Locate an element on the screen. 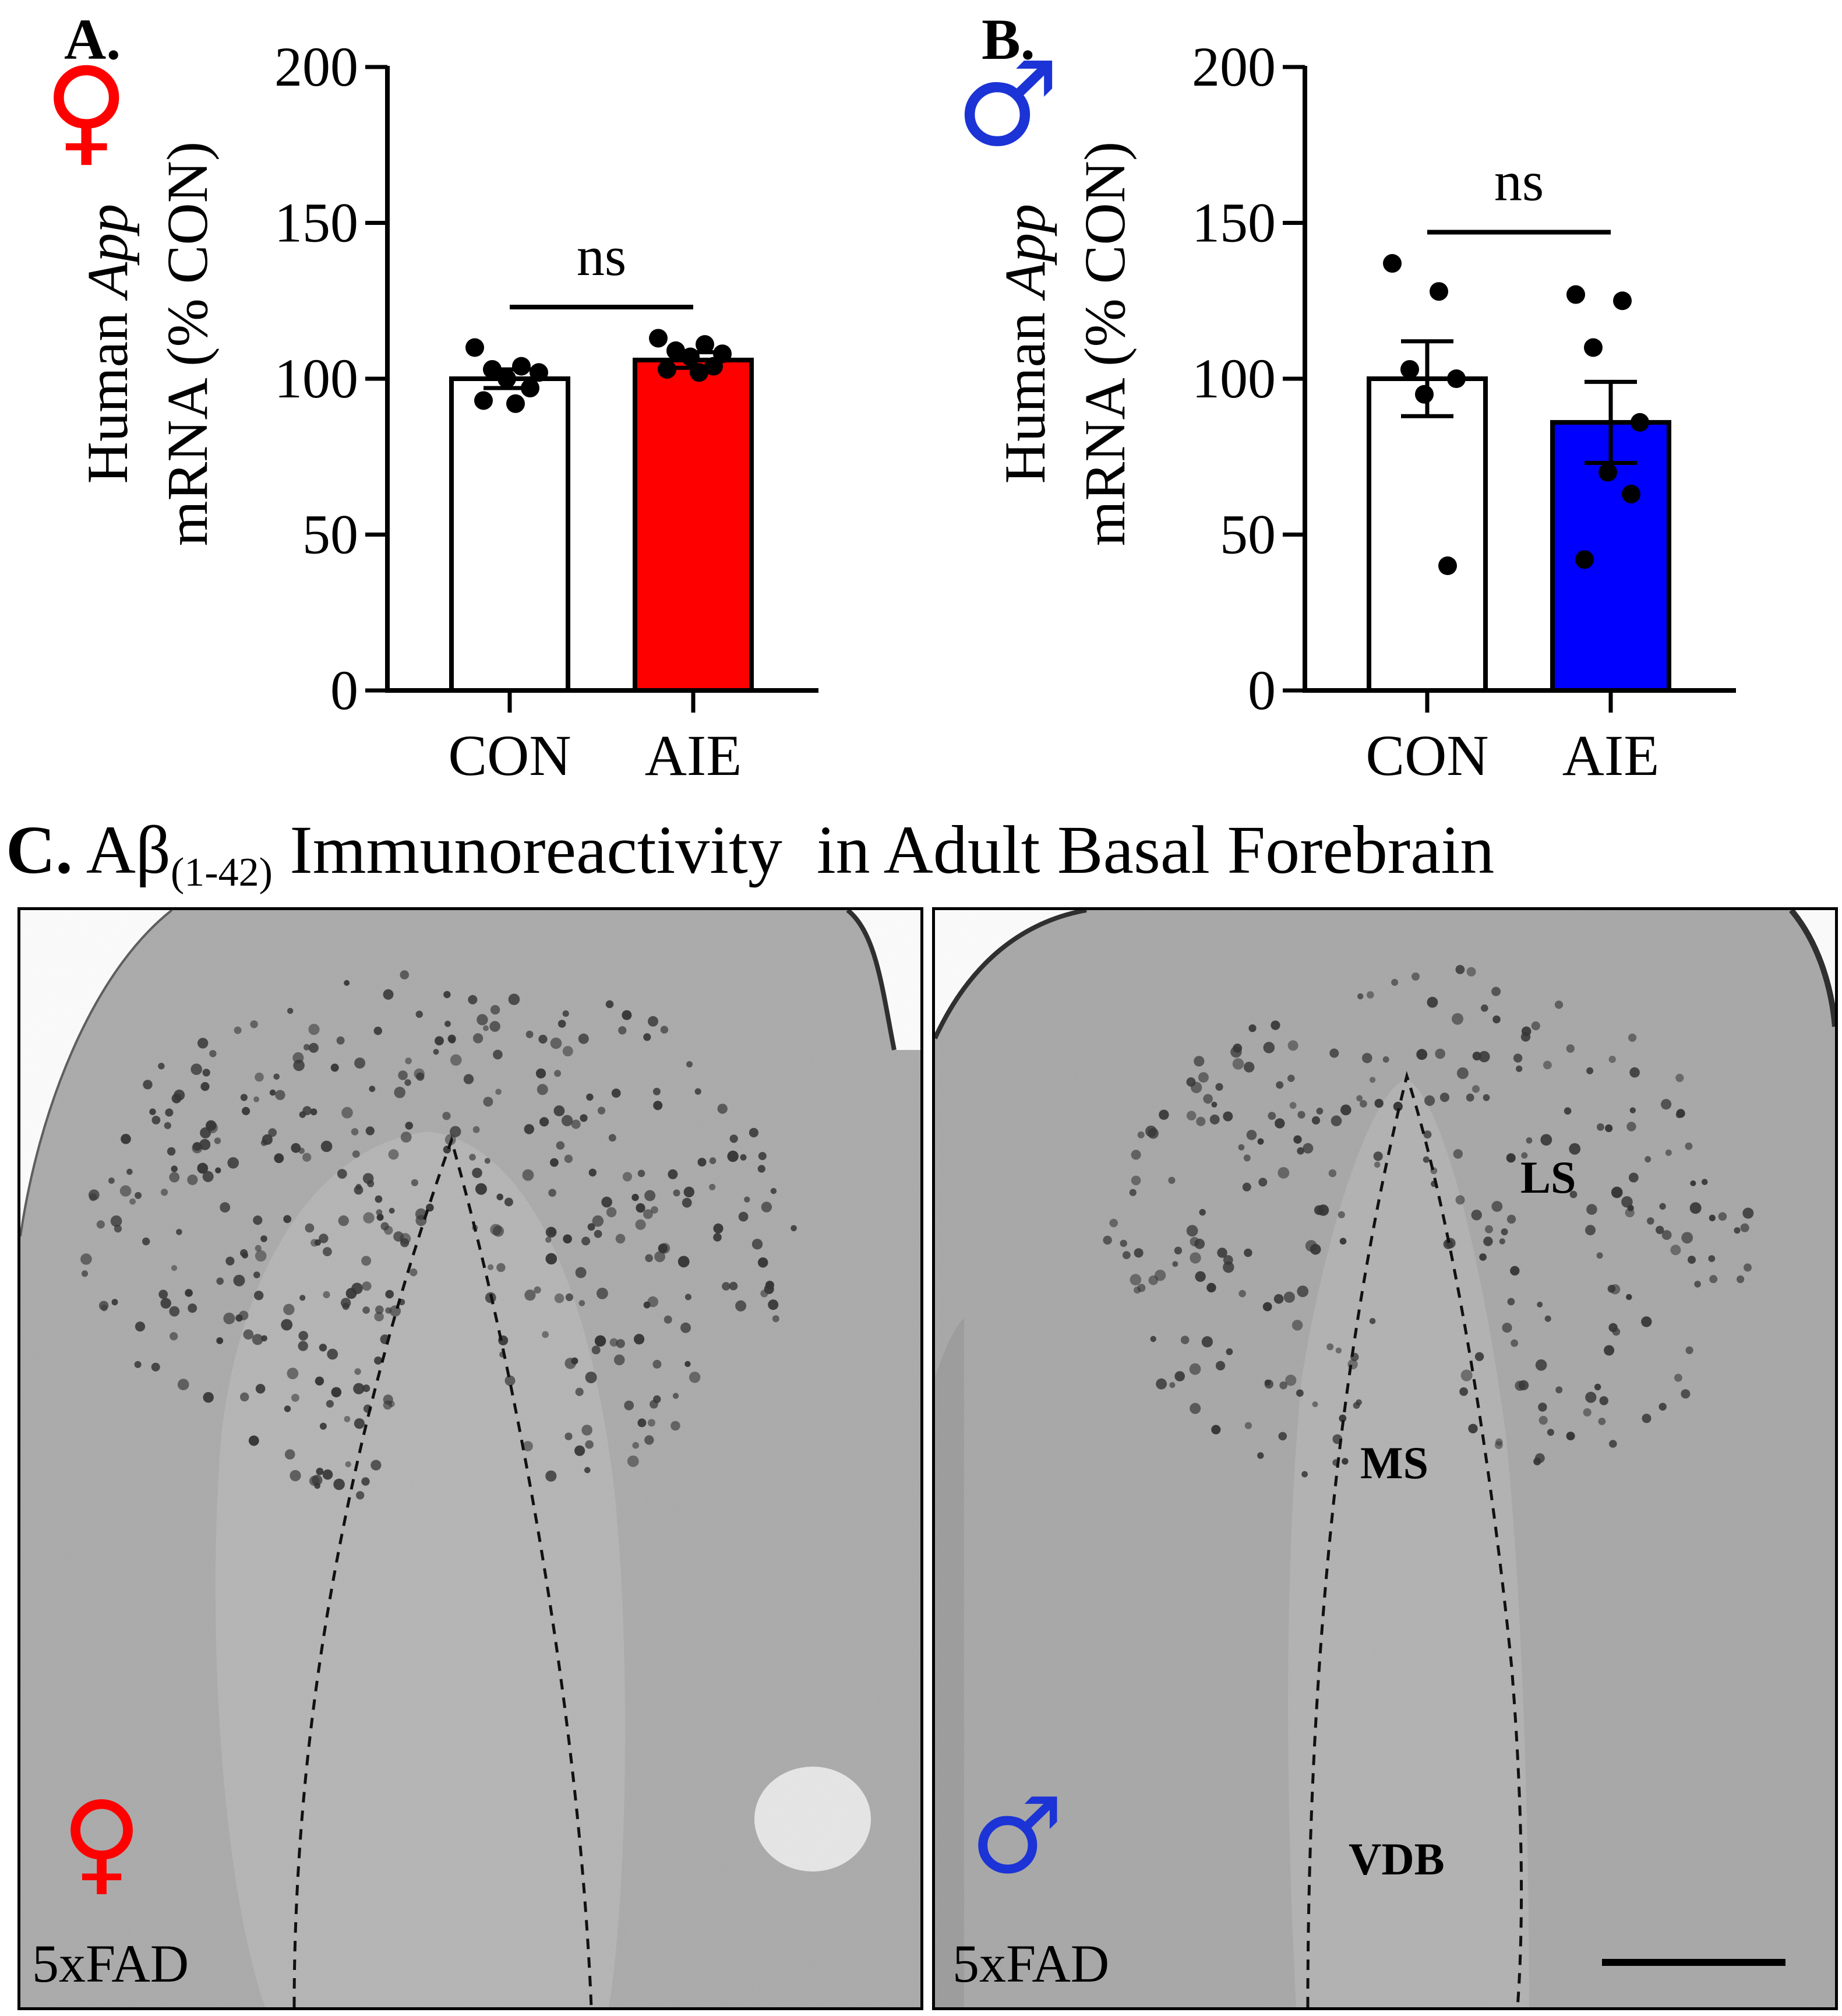  region-label-ls: LS is located at coordinates (1548, 1177).